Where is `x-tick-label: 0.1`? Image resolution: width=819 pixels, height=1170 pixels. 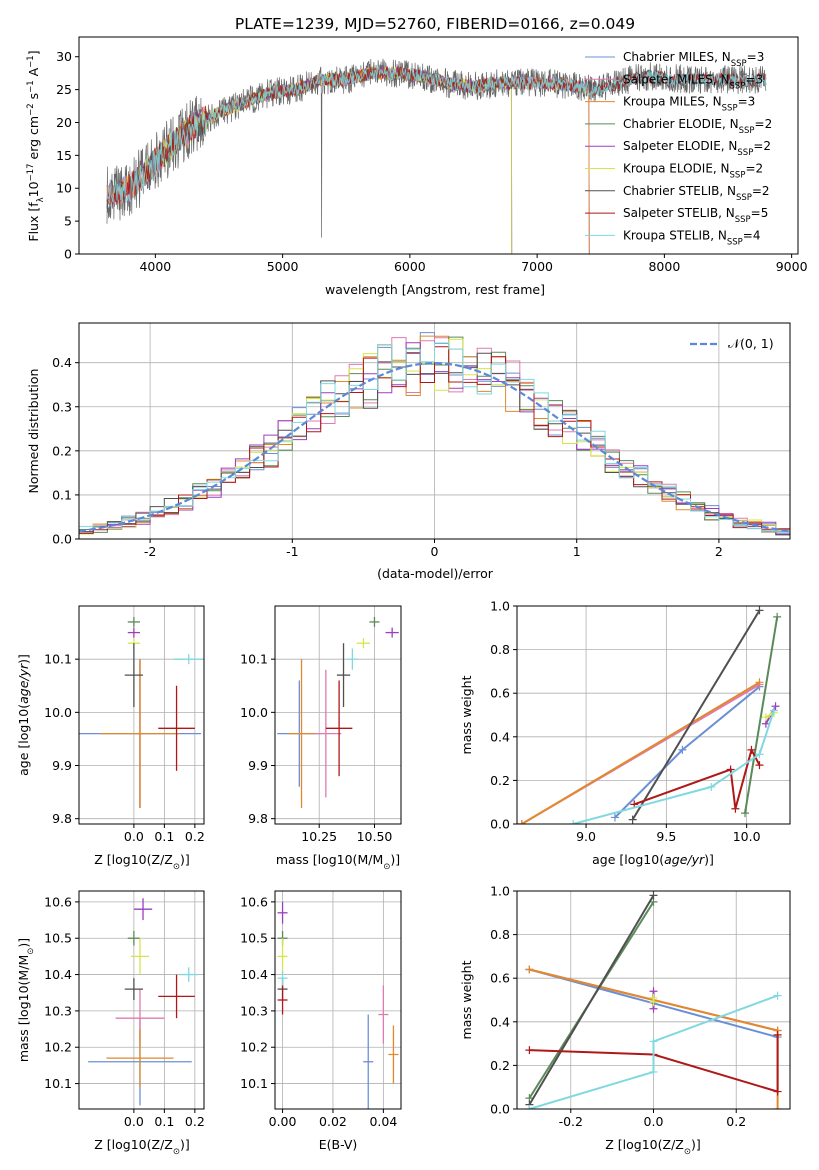
x-tick-label: 0.1 is located at coordinates (164, 836).